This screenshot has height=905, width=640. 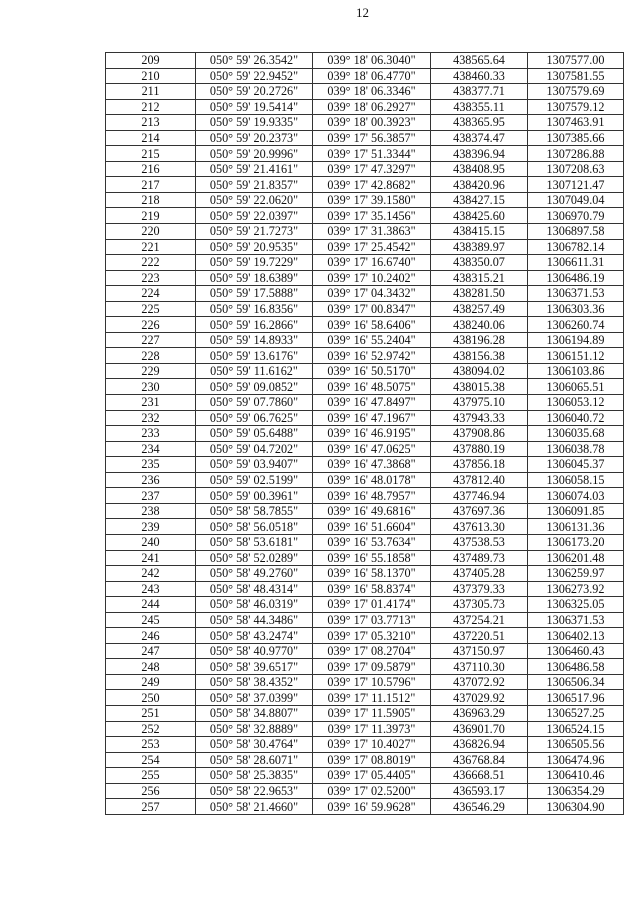 What do you see at coordinates (371, 495) in the screenshot?
I see `longitude-cell: 039° 16' 48.7957"` at bounding box center [371, 495].